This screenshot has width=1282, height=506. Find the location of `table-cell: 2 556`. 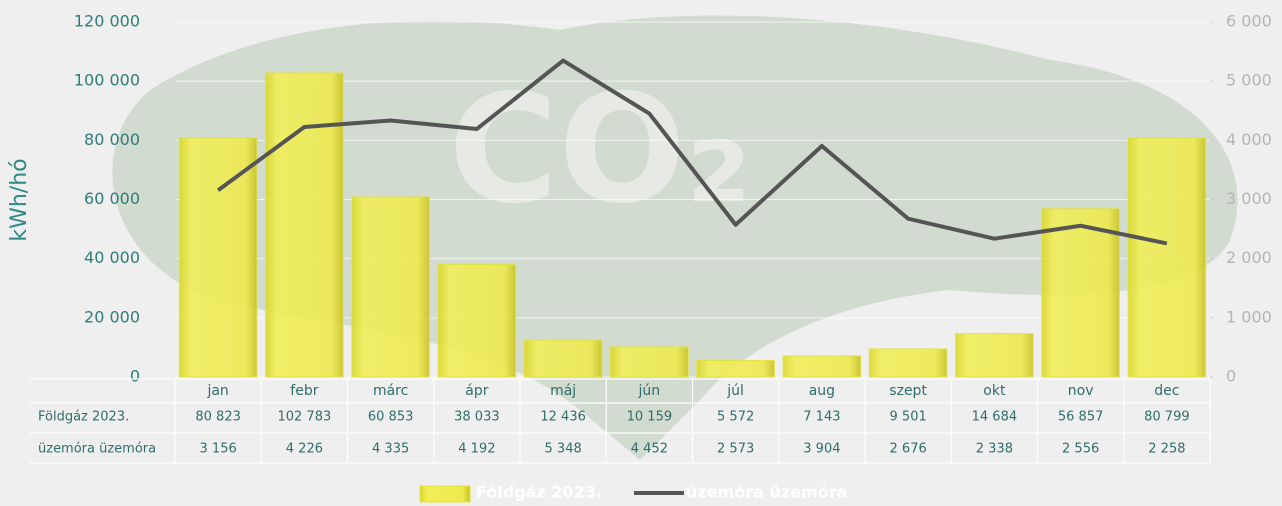

table-cell: 2 556 is located at coordinates (1080, 449).